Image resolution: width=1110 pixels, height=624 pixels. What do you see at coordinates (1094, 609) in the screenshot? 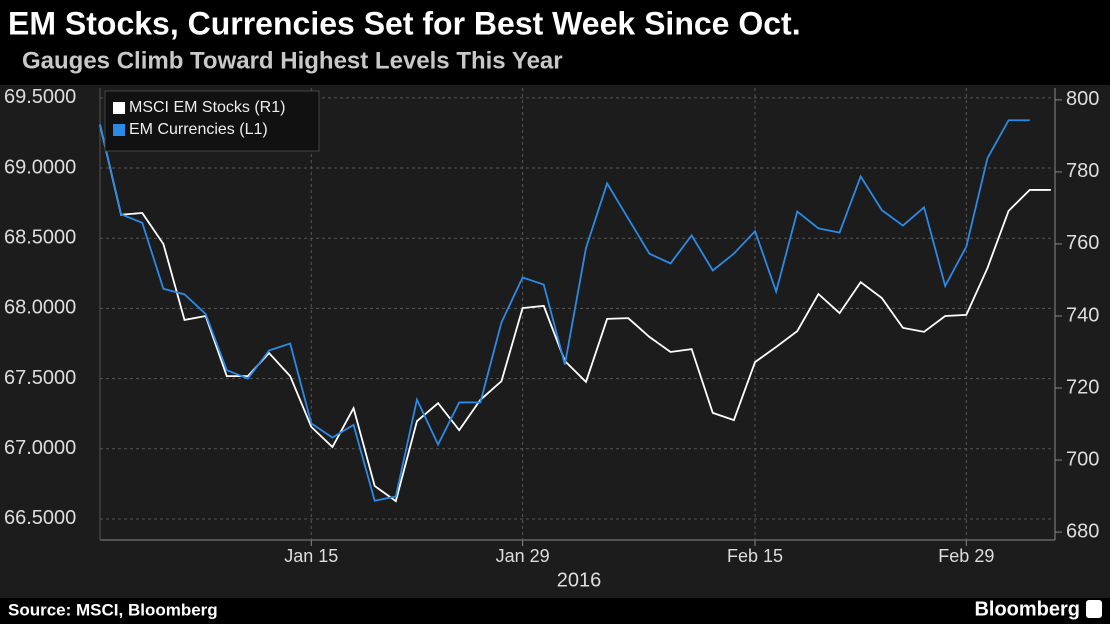
I see `brand-icon` at bounding box center [1094, 609].